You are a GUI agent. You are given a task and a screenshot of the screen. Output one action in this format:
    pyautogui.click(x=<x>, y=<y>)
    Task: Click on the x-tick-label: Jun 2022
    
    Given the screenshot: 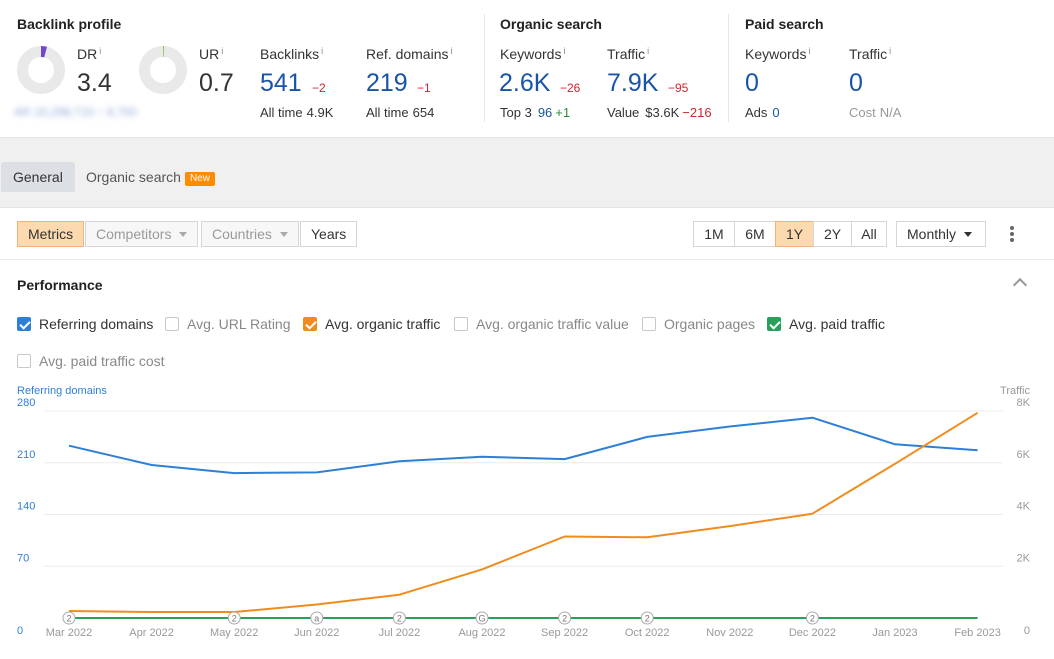 What is the action you would take?
    pyautogui.click(x=316, y=633)
    